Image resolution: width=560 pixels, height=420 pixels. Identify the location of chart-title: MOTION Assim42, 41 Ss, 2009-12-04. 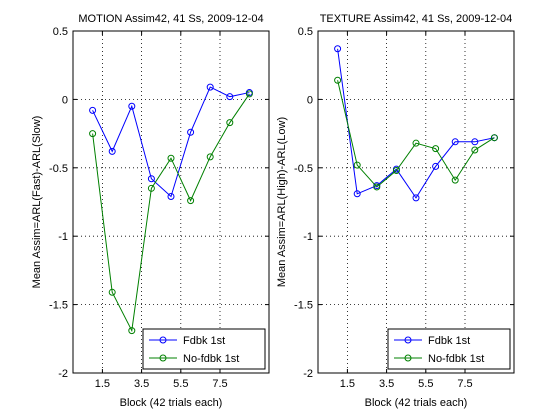
(170, 19).